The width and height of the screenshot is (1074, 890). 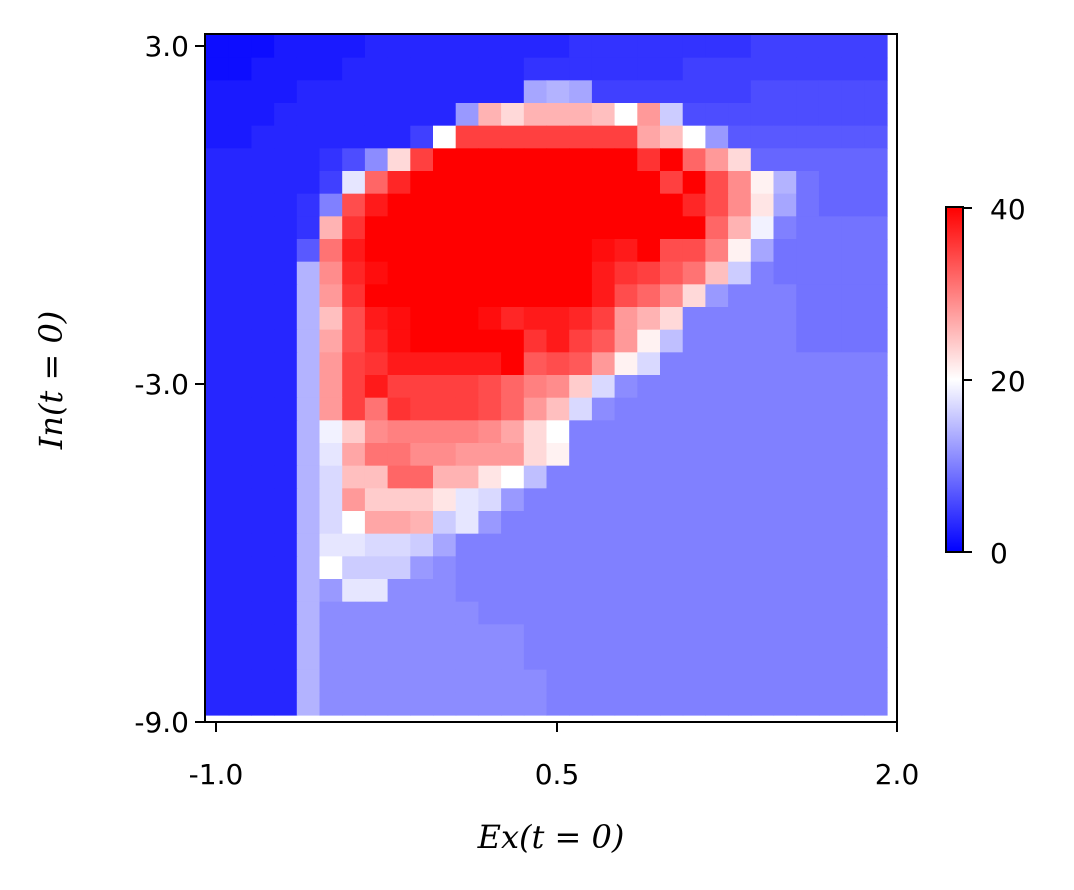 I want to click on x-tick-label: 2.0, so click(x=897, y=774).